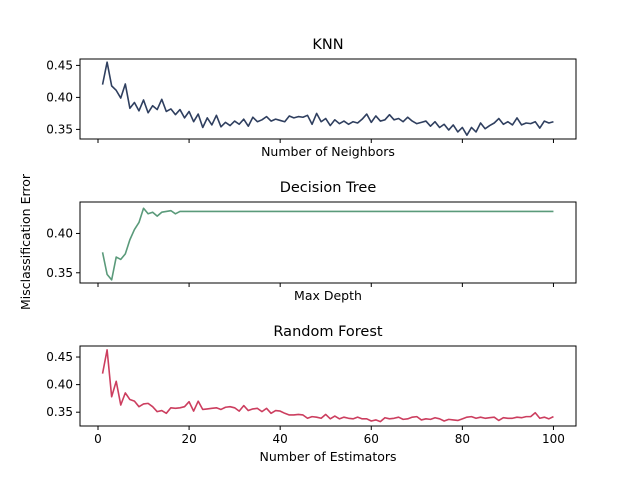 Image resolution: width=640 pixels, height=480 pixels. Describe the element at coordinates (25, 241) in the screenshot. I see `shared-y-axis-label: Misclassification Error` at that location.